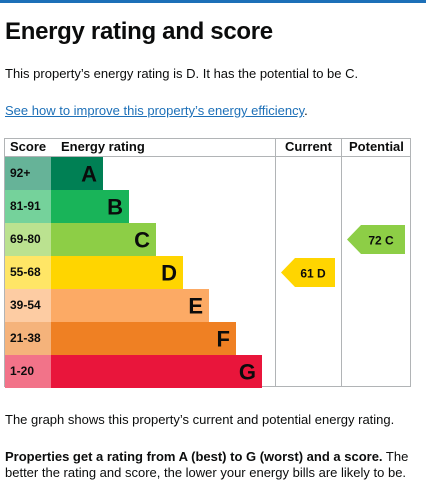  What do you see at coordinates (117, 272) in the screenshot?
I see `rating-bar-d` at bounding box center [117, 272].